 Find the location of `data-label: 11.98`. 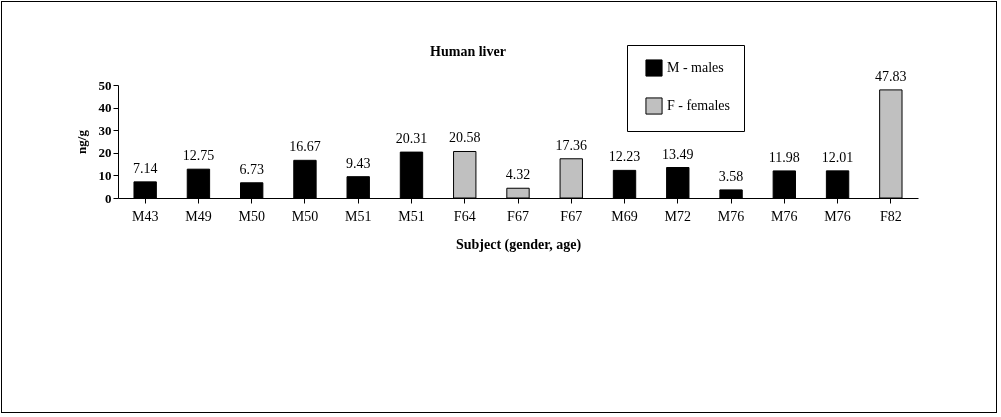

data-label: 11.98 is located at coordinates (784, 157).